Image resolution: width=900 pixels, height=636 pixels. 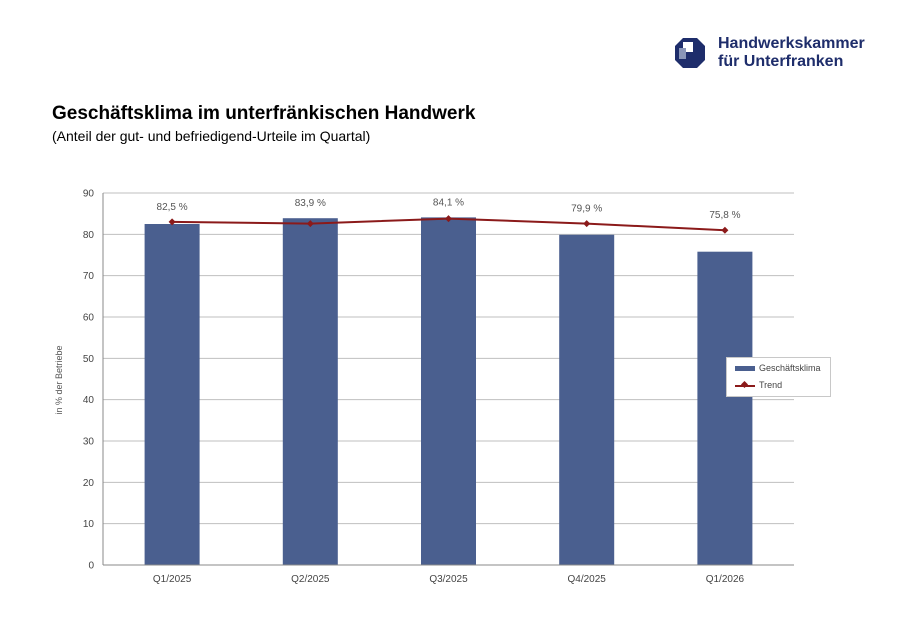 What do you see at coordinates (89, 400) in the screenshot?
I see `y-tick-label: 40` at bounding box center [89, 400].